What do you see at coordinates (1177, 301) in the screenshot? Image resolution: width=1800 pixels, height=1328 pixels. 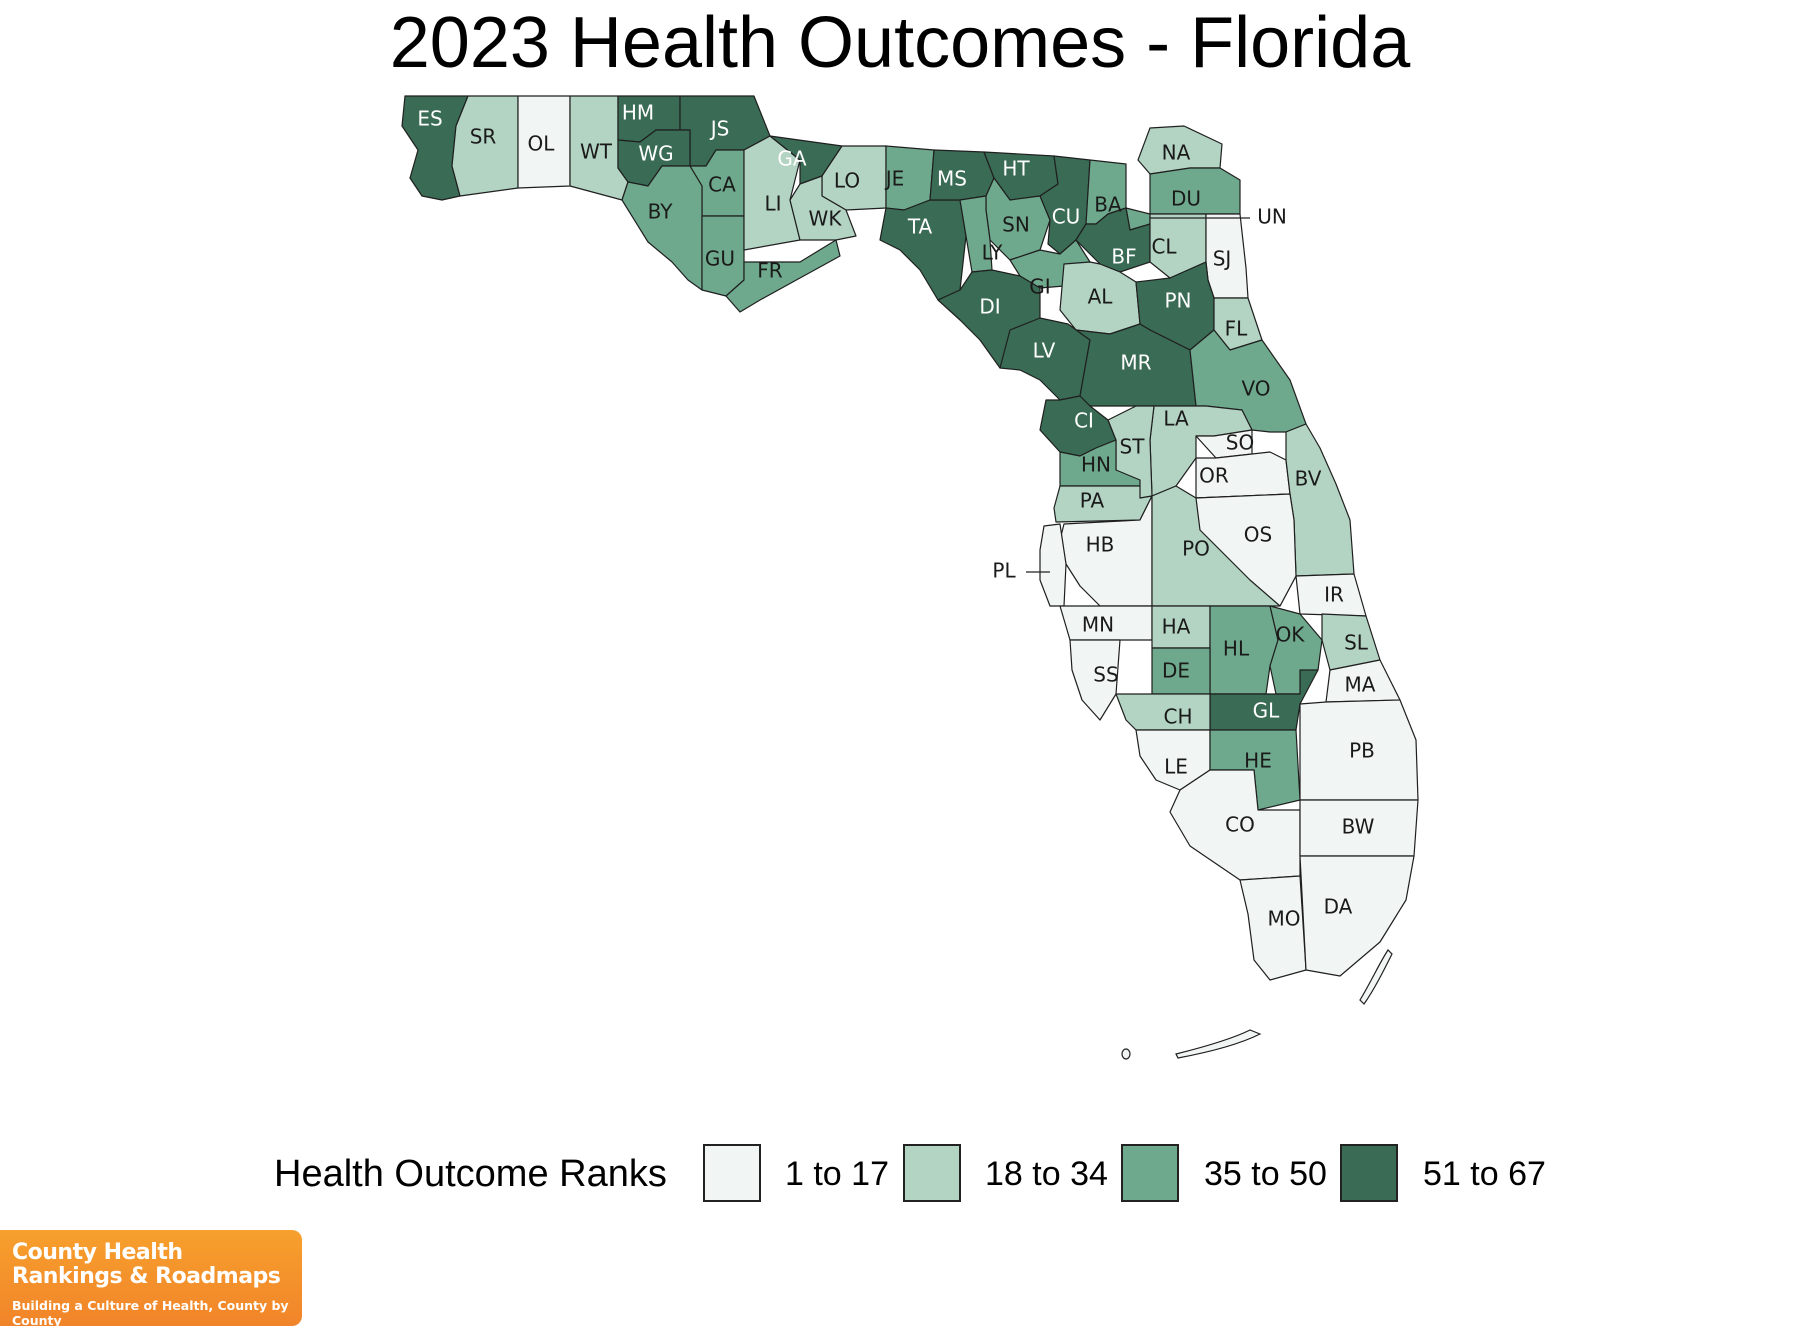 I see `county-label-pn: PN` at bounding box center [1177, 301].